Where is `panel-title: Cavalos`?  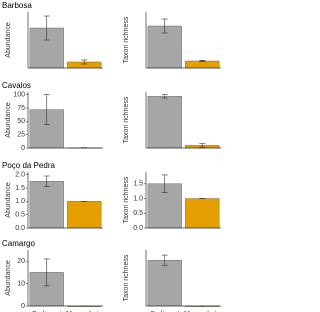
panel-title: Cavalos is located at coordinates (16, 85).